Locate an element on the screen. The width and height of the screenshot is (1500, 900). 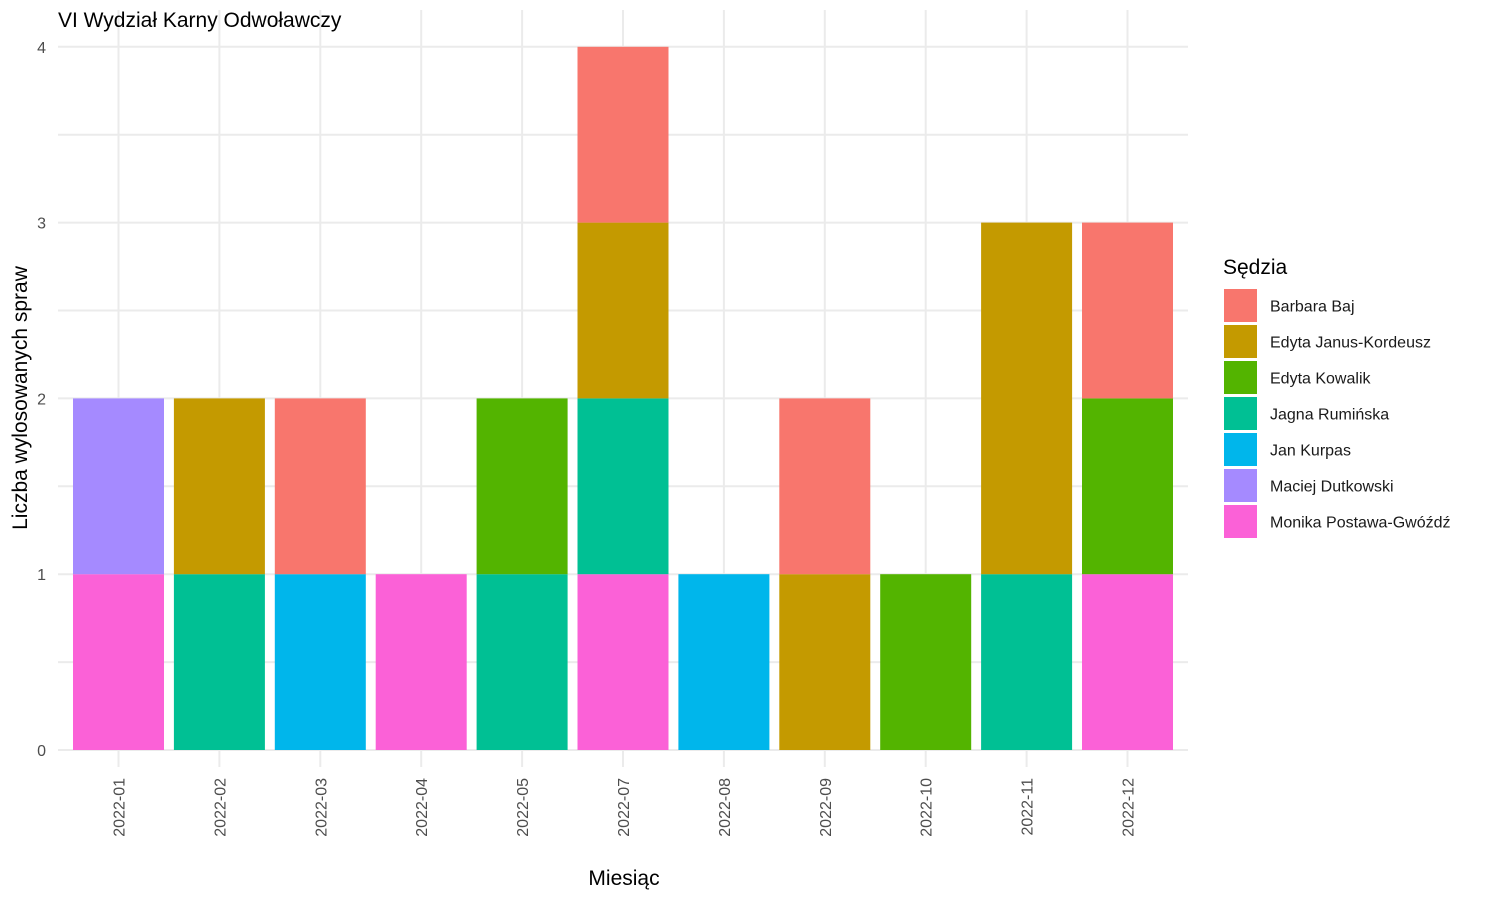
legend-label: Barbara Baj is located at coordinates (1312, 307).